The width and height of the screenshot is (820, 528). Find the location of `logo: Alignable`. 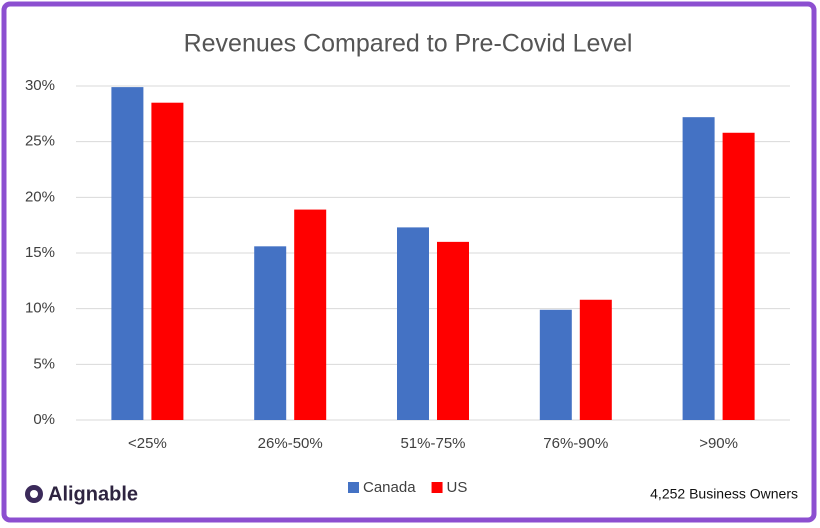

logo: Alignable is located at coordinates (81, 494).